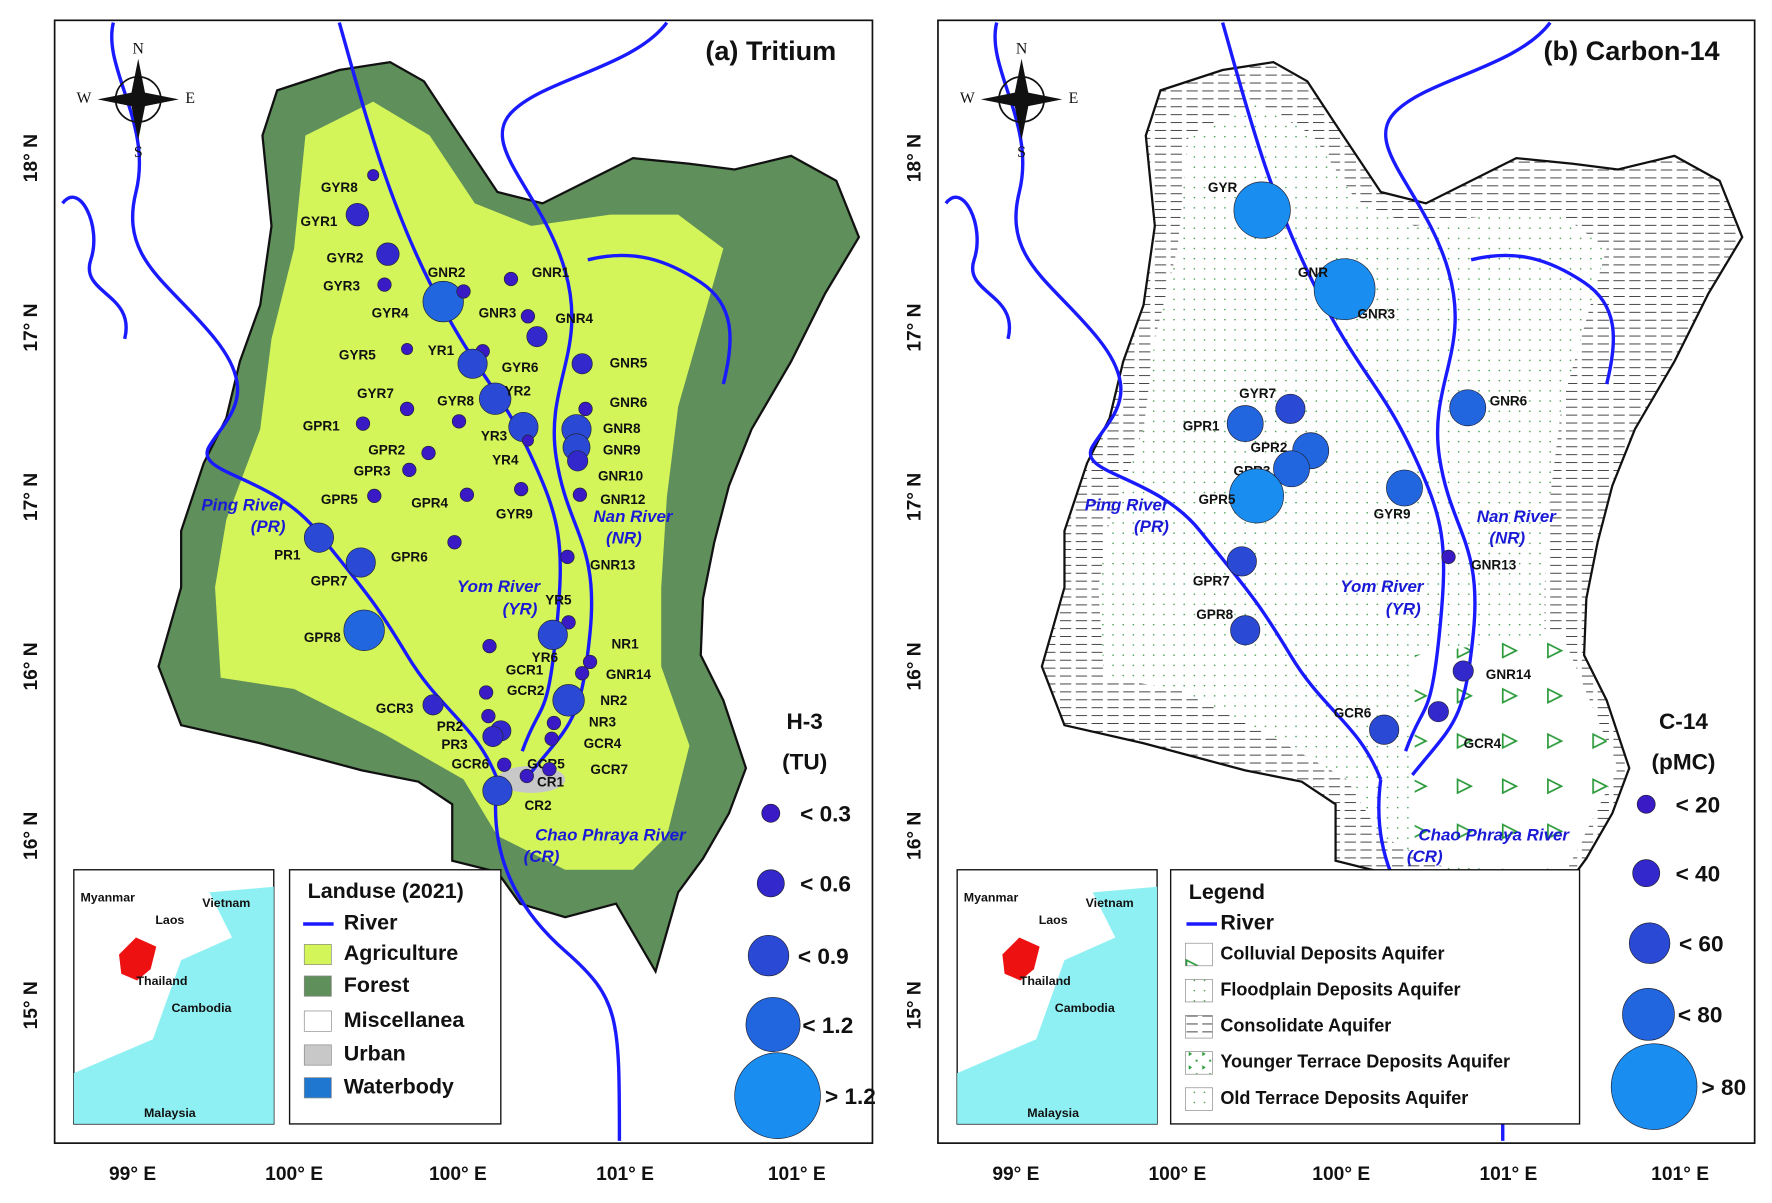 The image size is (1772, 1203). Describe the element at coordinates (804, 721) in the screenshot. I see `size-legend-title: H-3` at that location.